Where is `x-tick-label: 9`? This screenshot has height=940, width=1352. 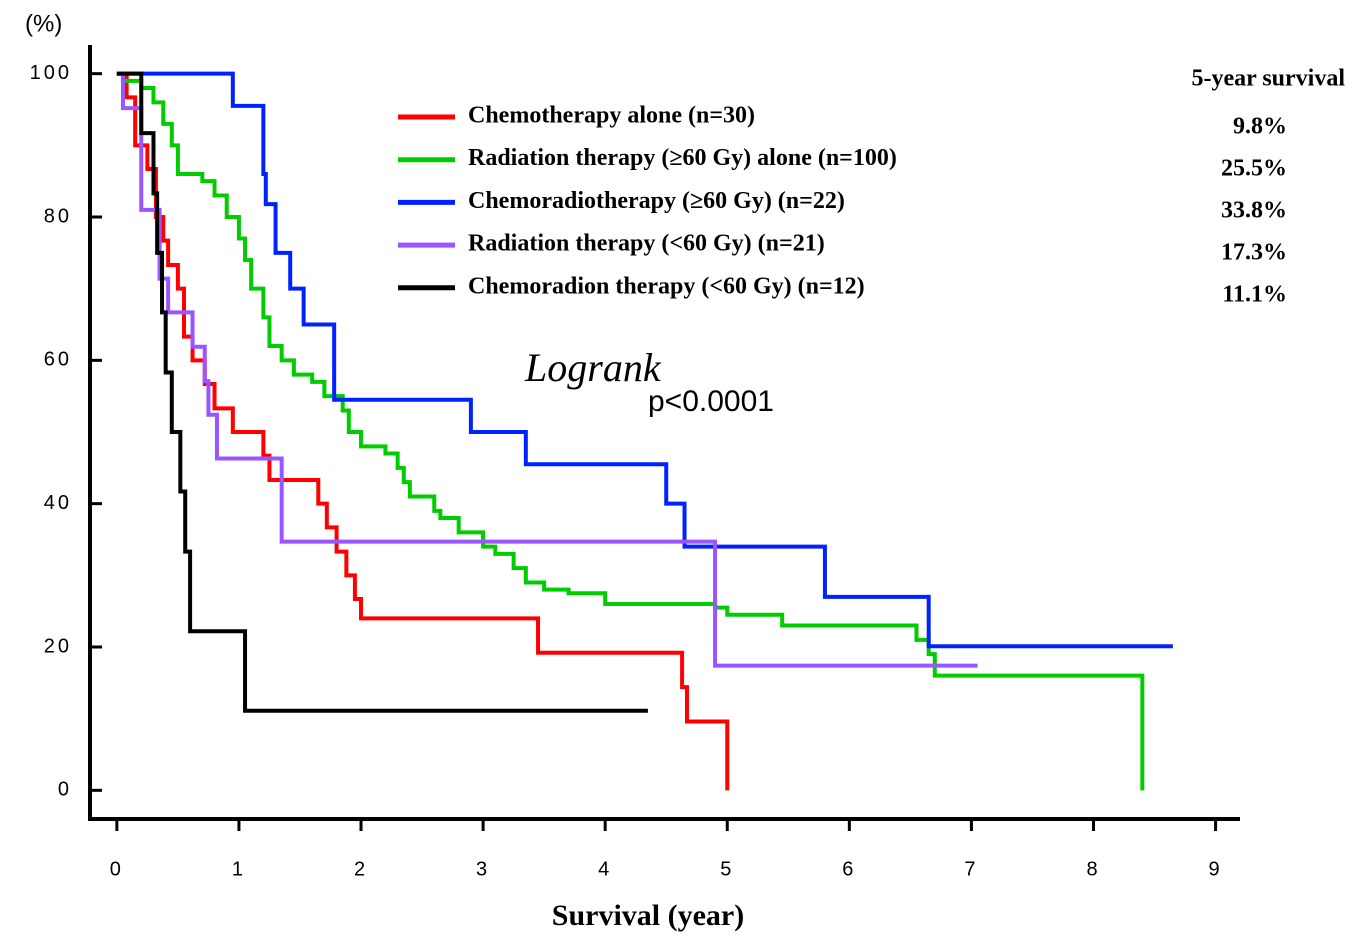
x-tick-label: 9 is located at coordinates (1216, 869).